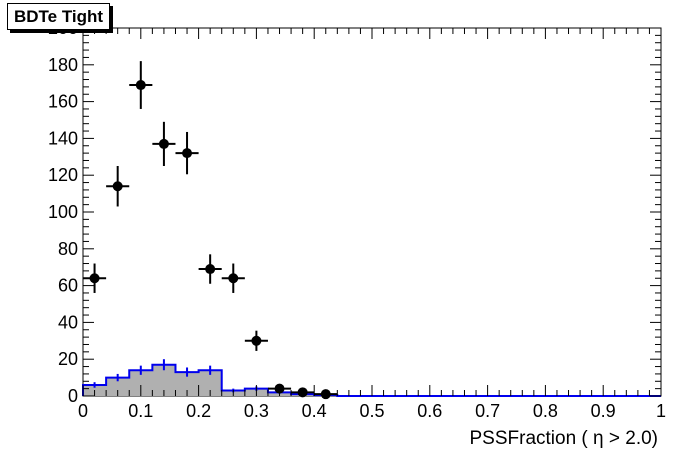 The image size is (696, 472). Describe the element at coordinates (487, 411) in the screenshot. I see `x-axis-tick-label: 0.7` at that location.